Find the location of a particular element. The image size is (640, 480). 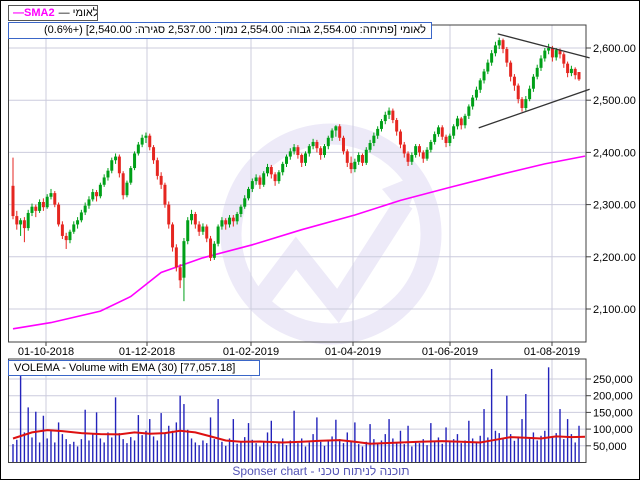

date-axis-label: 01-02-2019 is located at coordinates (251, 352).